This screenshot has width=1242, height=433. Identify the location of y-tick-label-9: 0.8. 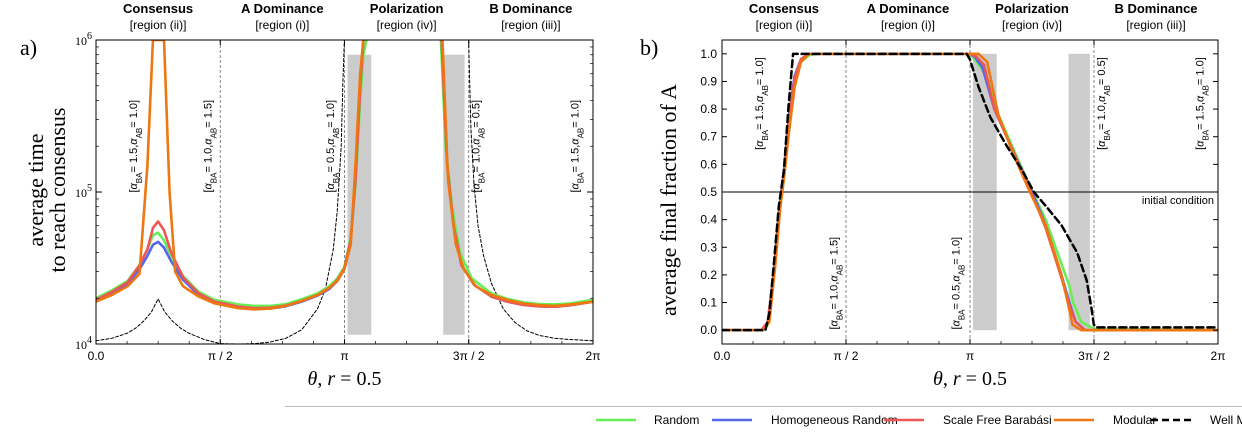
(708, 109).